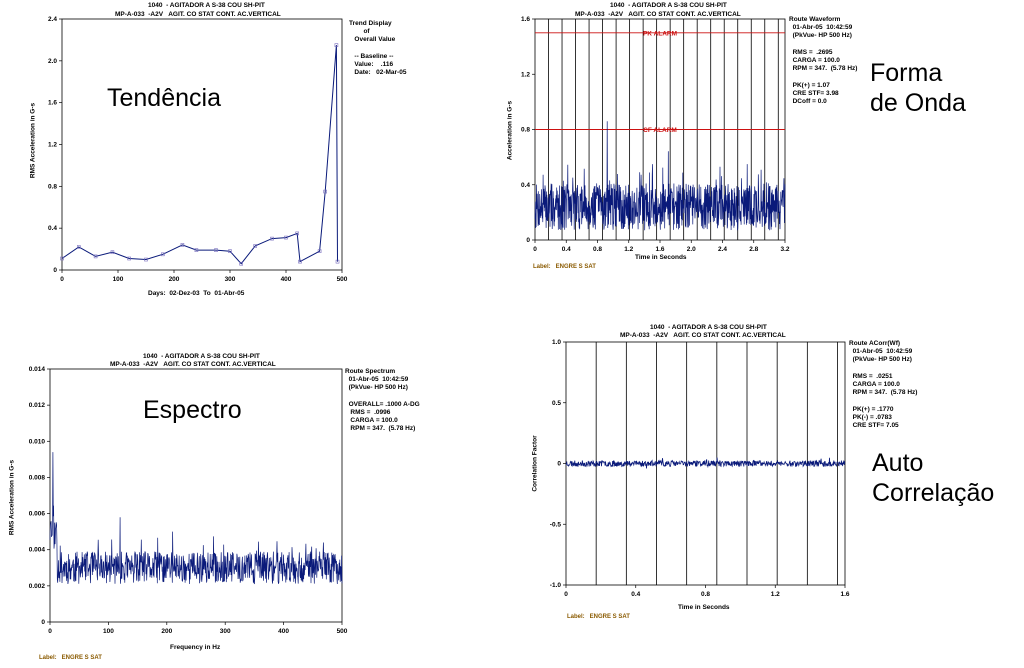 Image resolution: width=1024 pixels, height=668 pixels. I want to click on autocorr-x-tick-label: 0.4, so click(635, 594).